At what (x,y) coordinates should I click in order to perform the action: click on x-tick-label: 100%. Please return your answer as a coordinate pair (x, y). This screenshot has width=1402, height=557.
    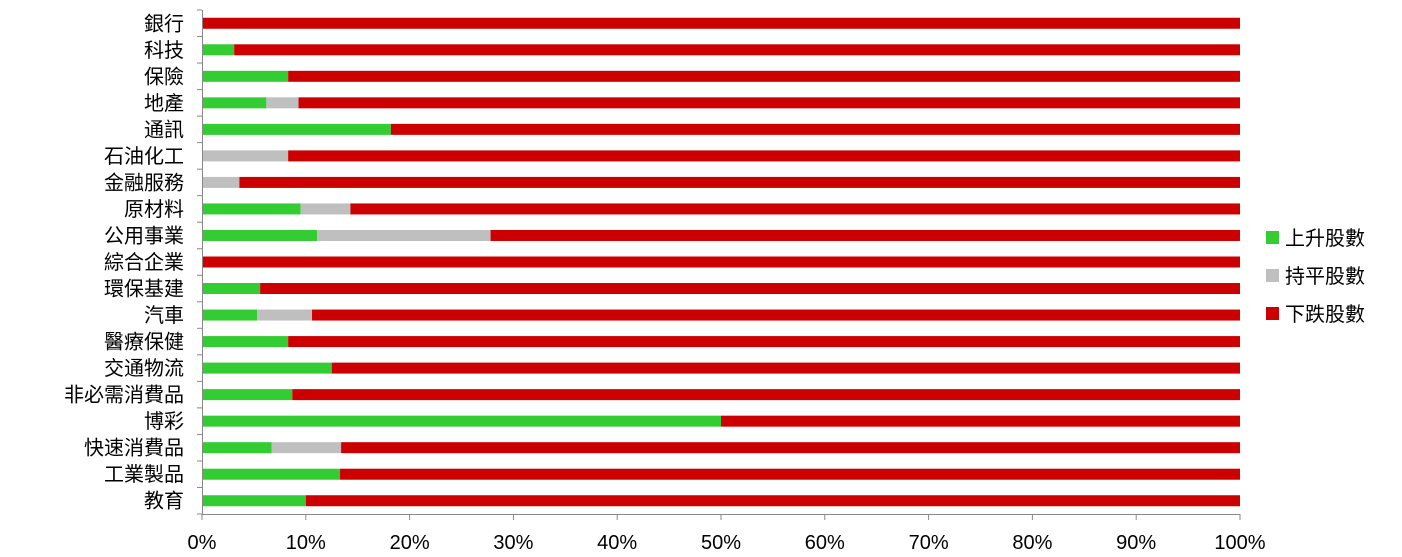
    Looking at the image, I should click on (1239, 543).